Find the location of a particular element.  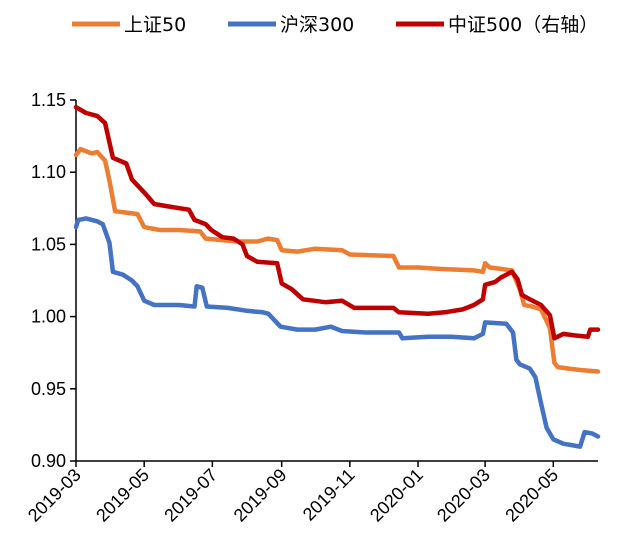

y-tick-label: 1.00 is located at coordinates (48, 317).